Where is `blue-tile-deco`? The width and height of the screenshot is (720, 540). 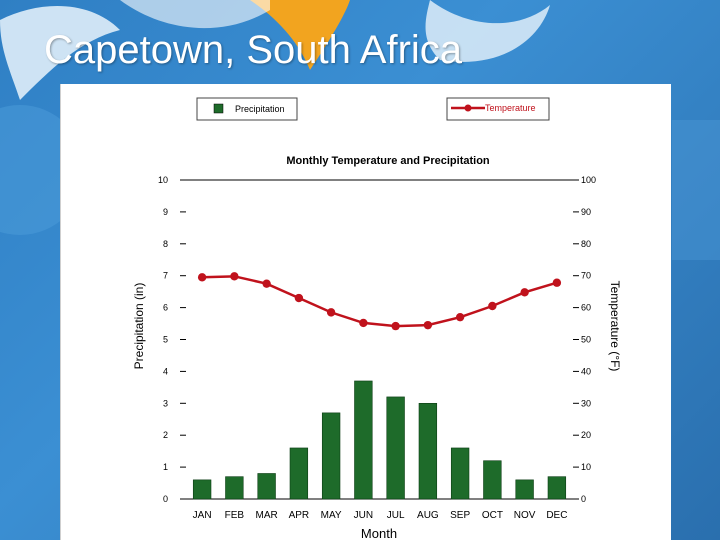 blue-tile-deco is located at coordinates (696, 190).